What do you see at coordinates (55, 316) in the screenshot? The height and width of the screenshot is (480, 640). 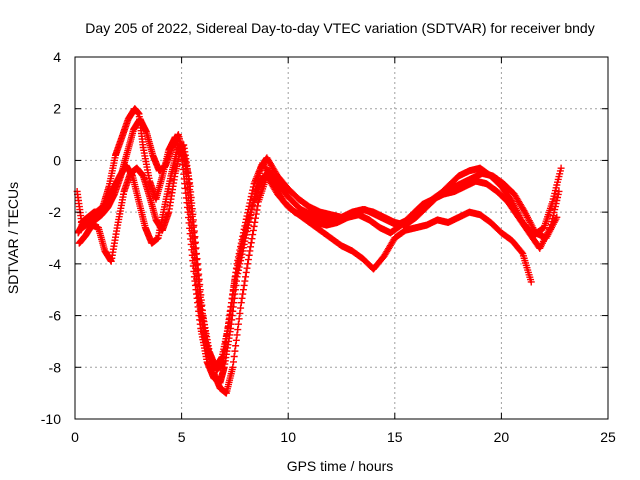 I see `y-tick-label: -6` at bounding box center [55, 316].